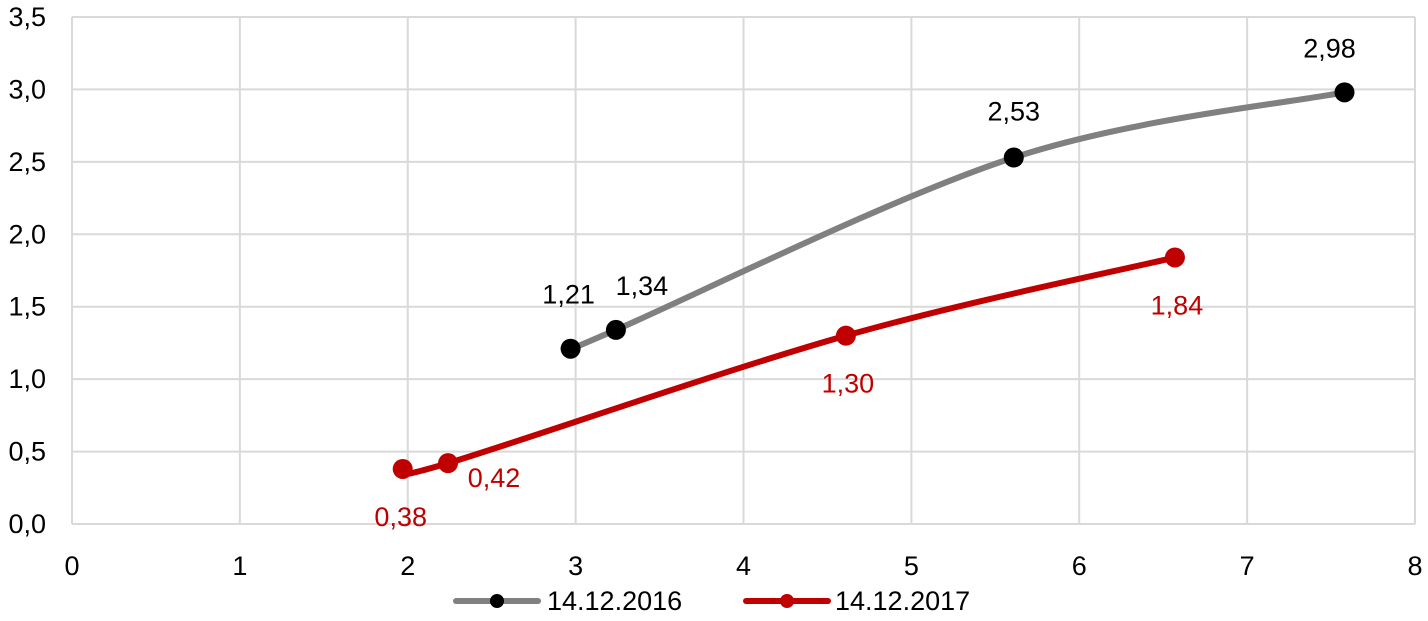 The image size is (1428, 621). What do you see at coordinates (711, 601) in the screenshot?
I see `legend: 14.12.2016 14.12.2017` at bounding box center [711, 601].